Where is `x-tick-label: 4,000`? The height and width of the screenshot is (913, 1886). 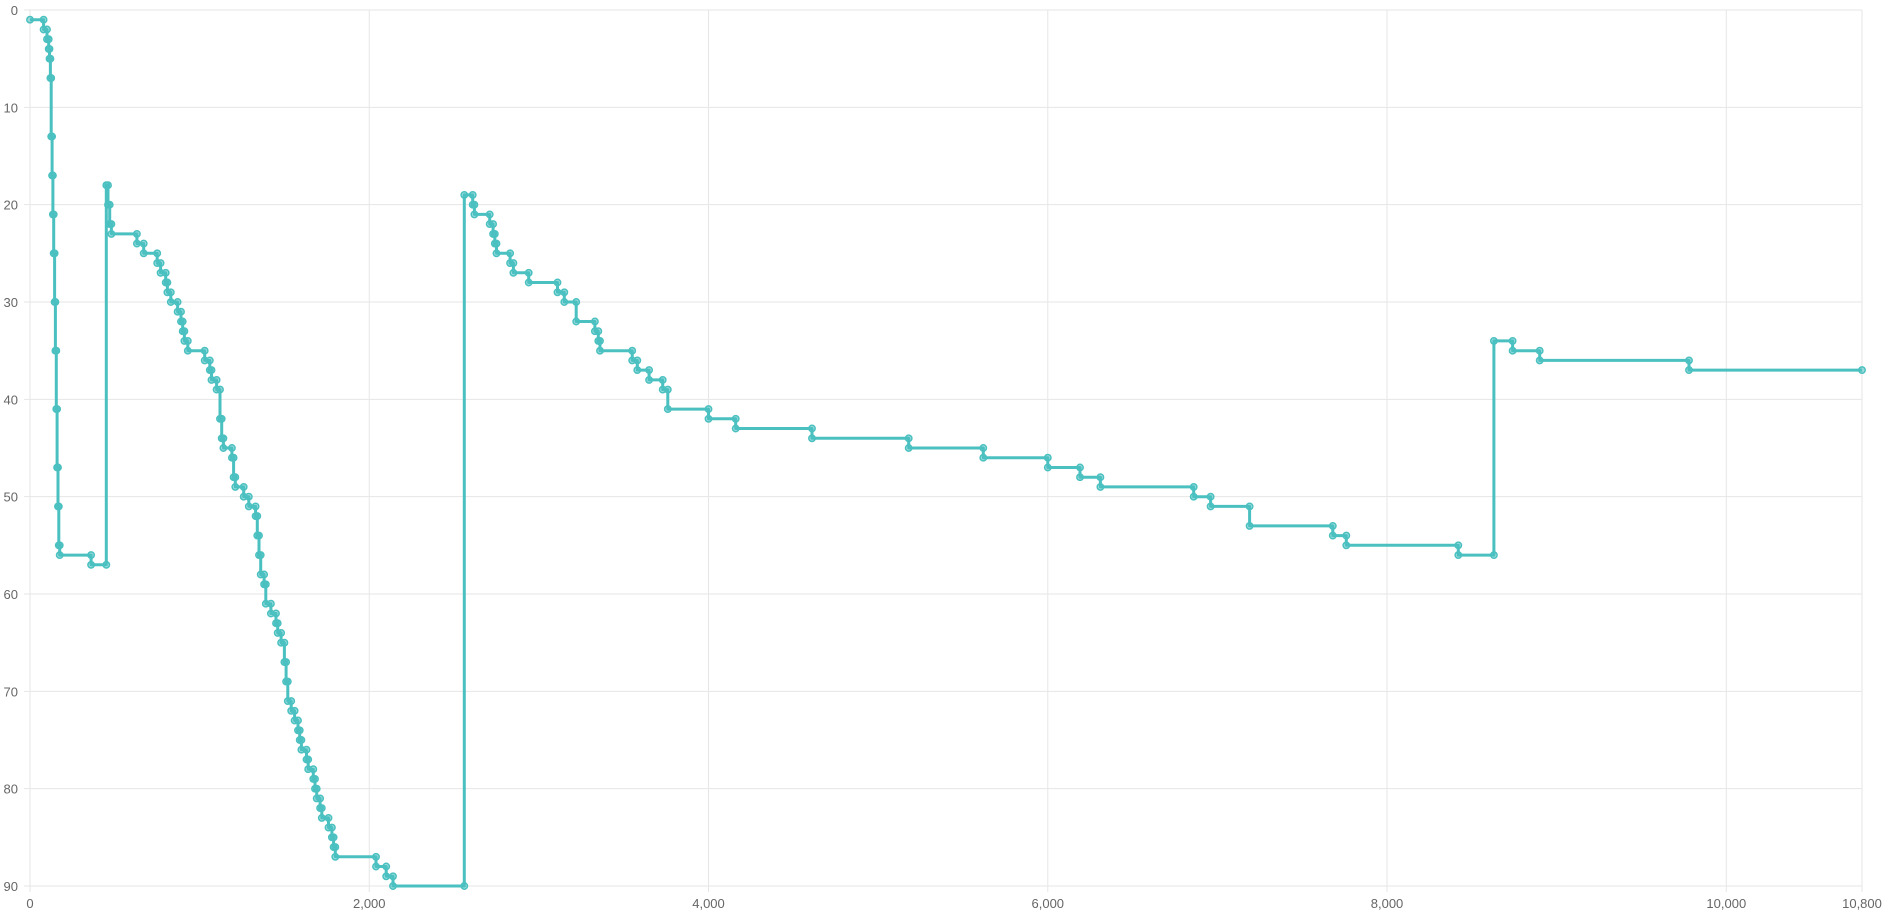
x-tick-label: 4,000 is located at coordinates (708, 903).